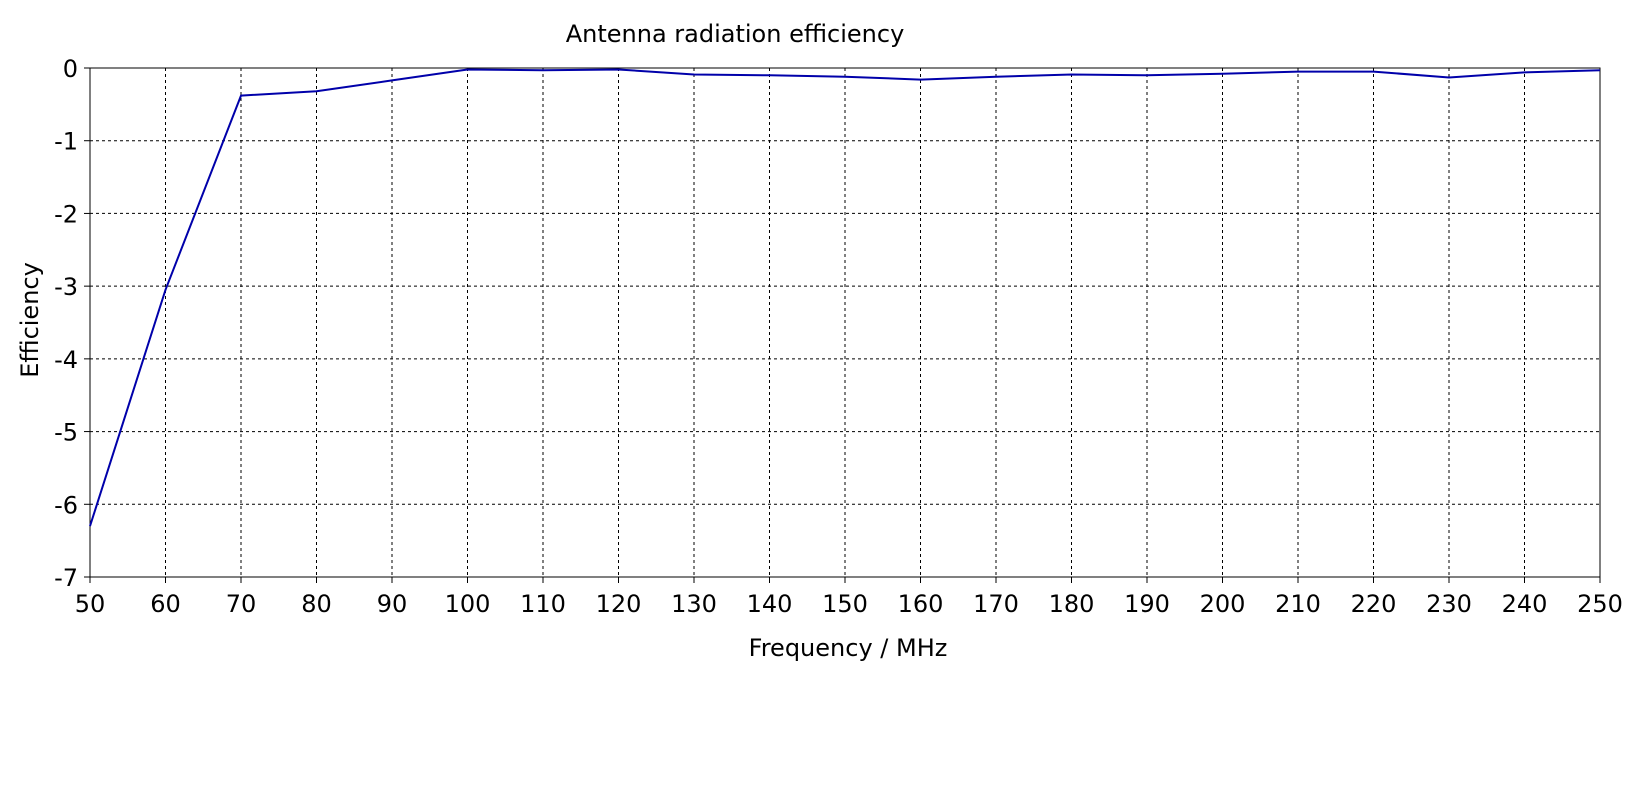  What do you see at coordinates (1449, 604) in the screenshot?
I see `x-tick-label: 230` at bounding box center [1449, 604].